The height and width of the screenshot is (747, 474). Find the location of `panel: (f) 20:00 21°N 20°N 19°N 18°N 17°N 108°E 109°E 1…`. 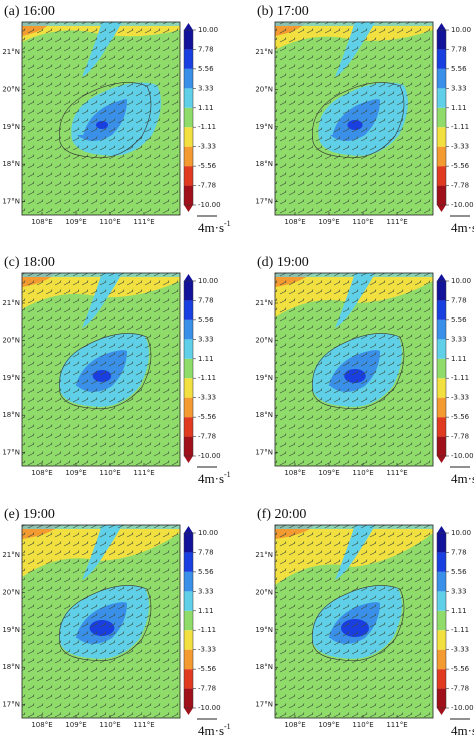

panel: (f) 20:00 21°N 20°N 19°N 18°N 17°N 108°E 109°E 1… is located at coordinates (364, 622).